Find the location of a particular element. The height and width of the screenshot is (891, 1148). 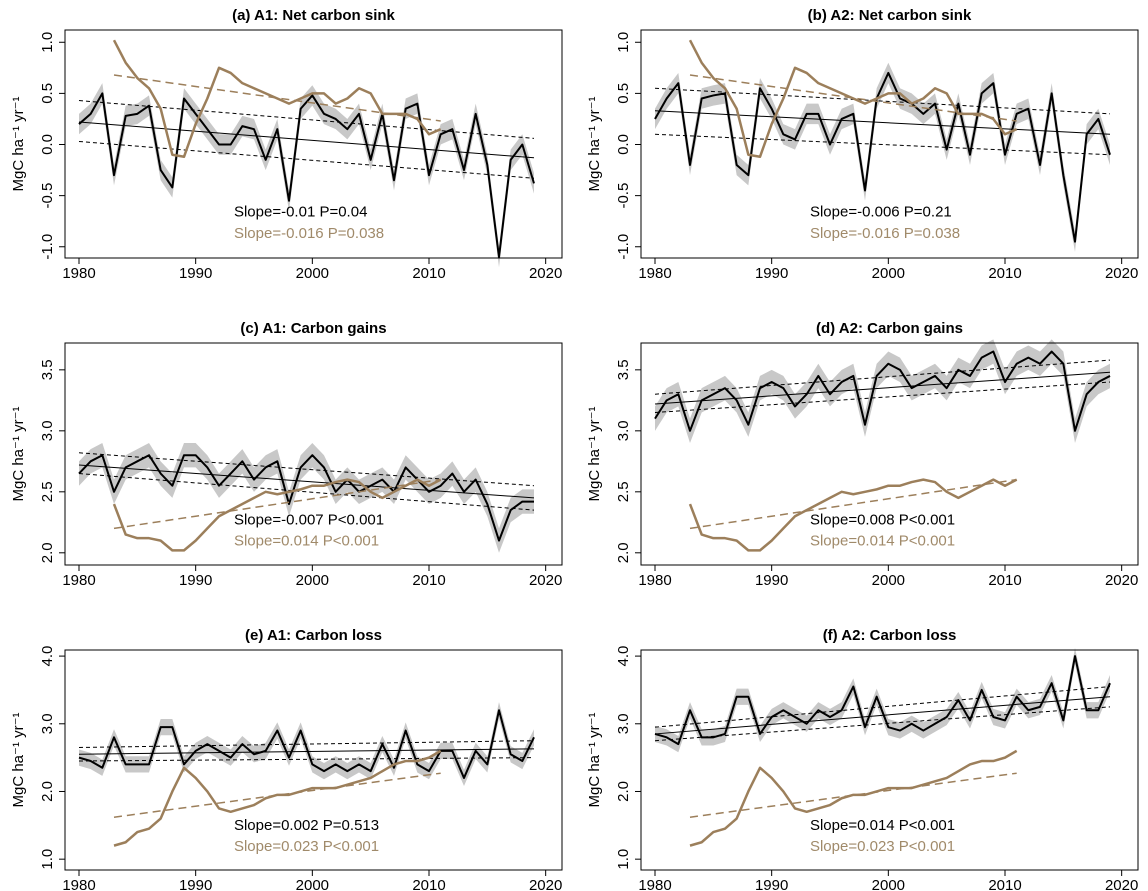

y-tick-label: 3.5 is located at coordinates (47, 369).